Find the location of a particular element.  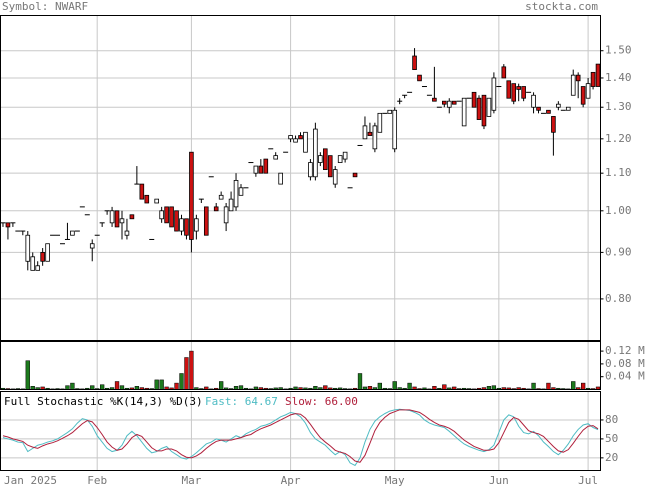

y-tick-label: 50 is located at coordinates (611, 438).